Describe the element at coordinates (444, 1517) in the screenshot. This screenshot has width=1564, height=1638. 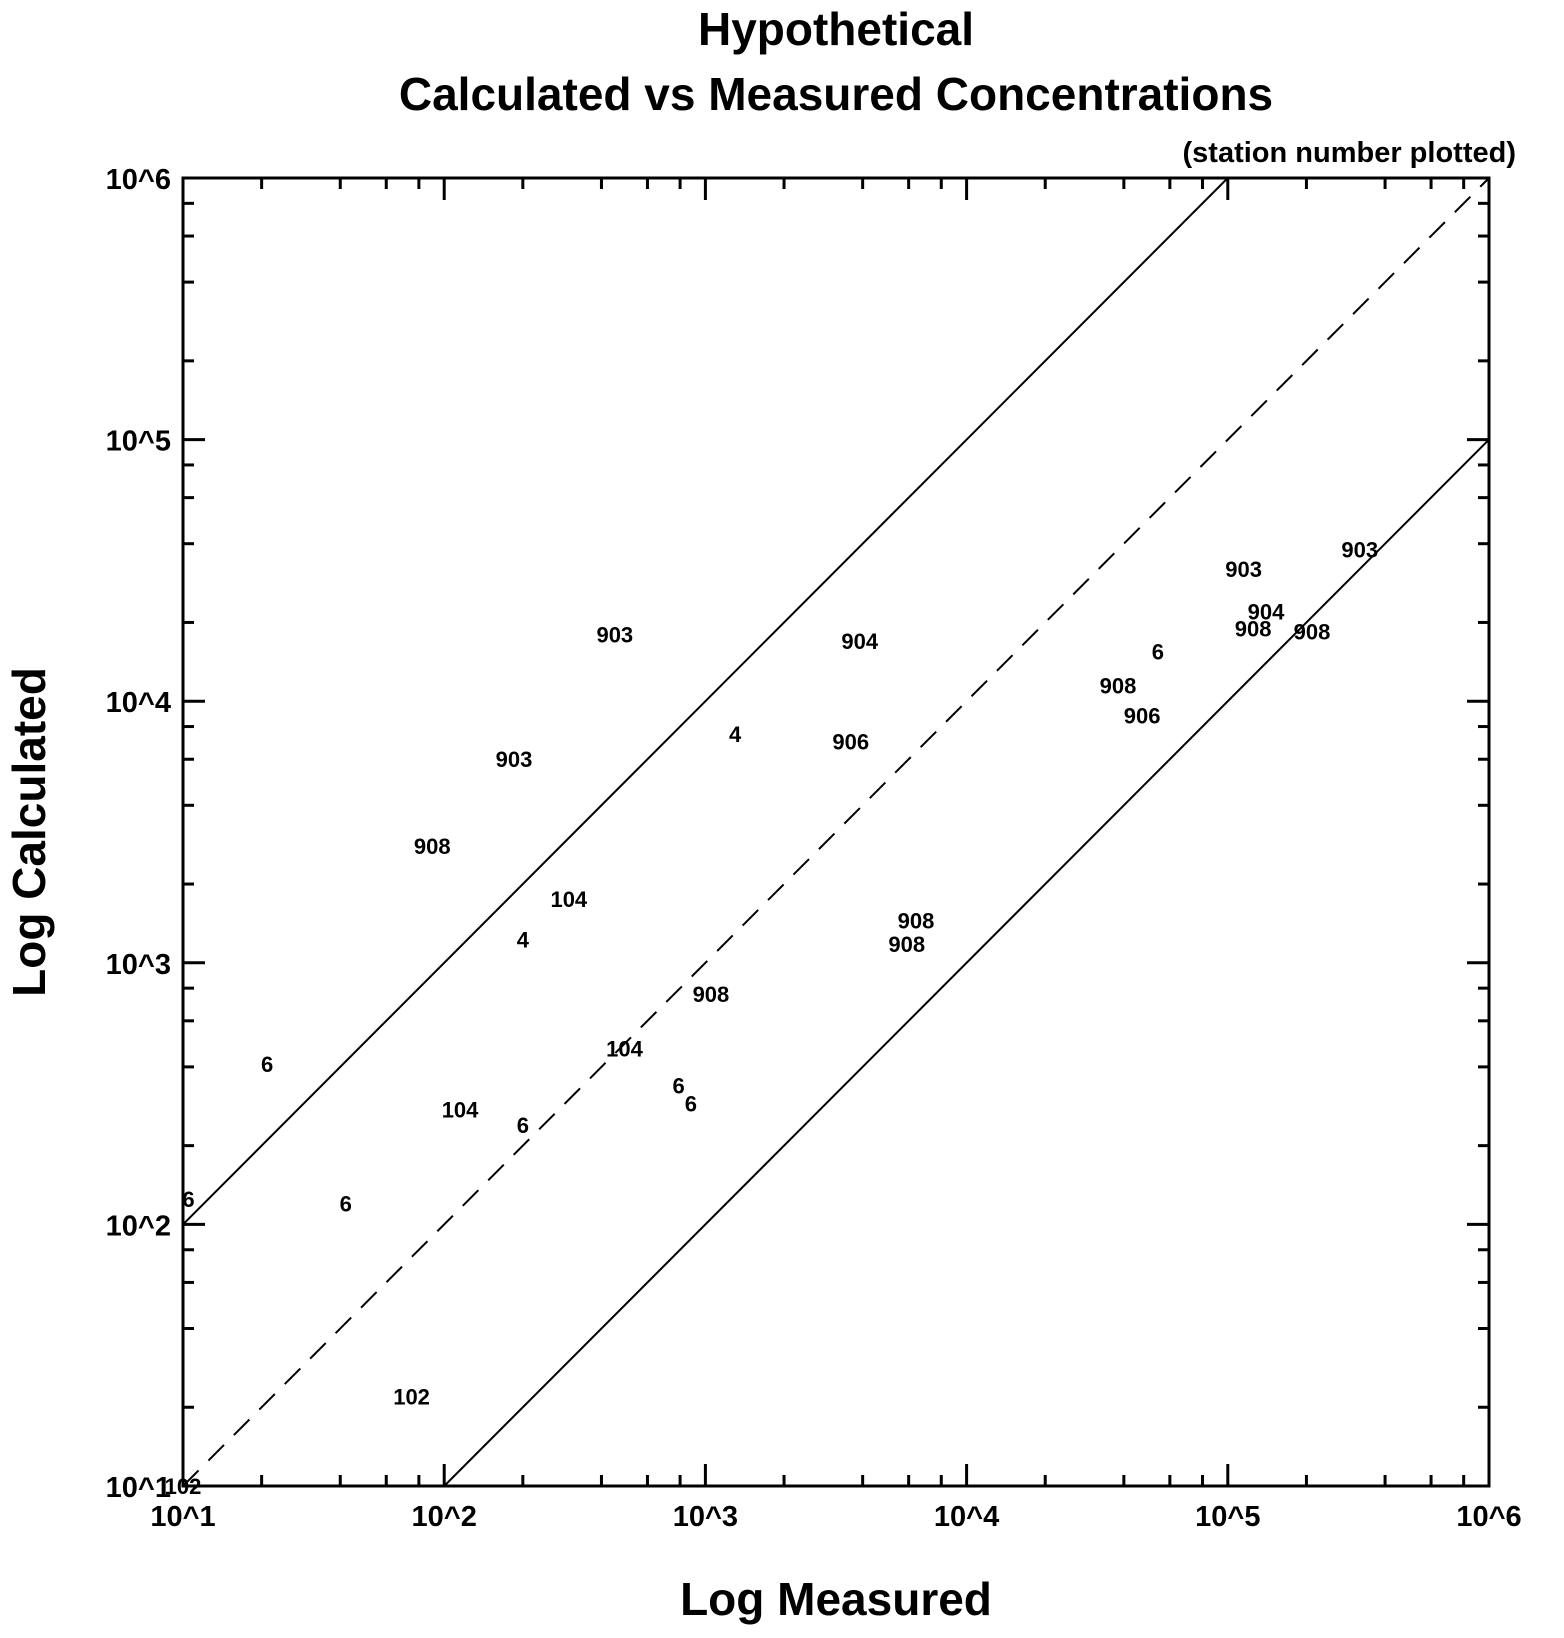
I see `x-tick-label: 10^2` at that location.